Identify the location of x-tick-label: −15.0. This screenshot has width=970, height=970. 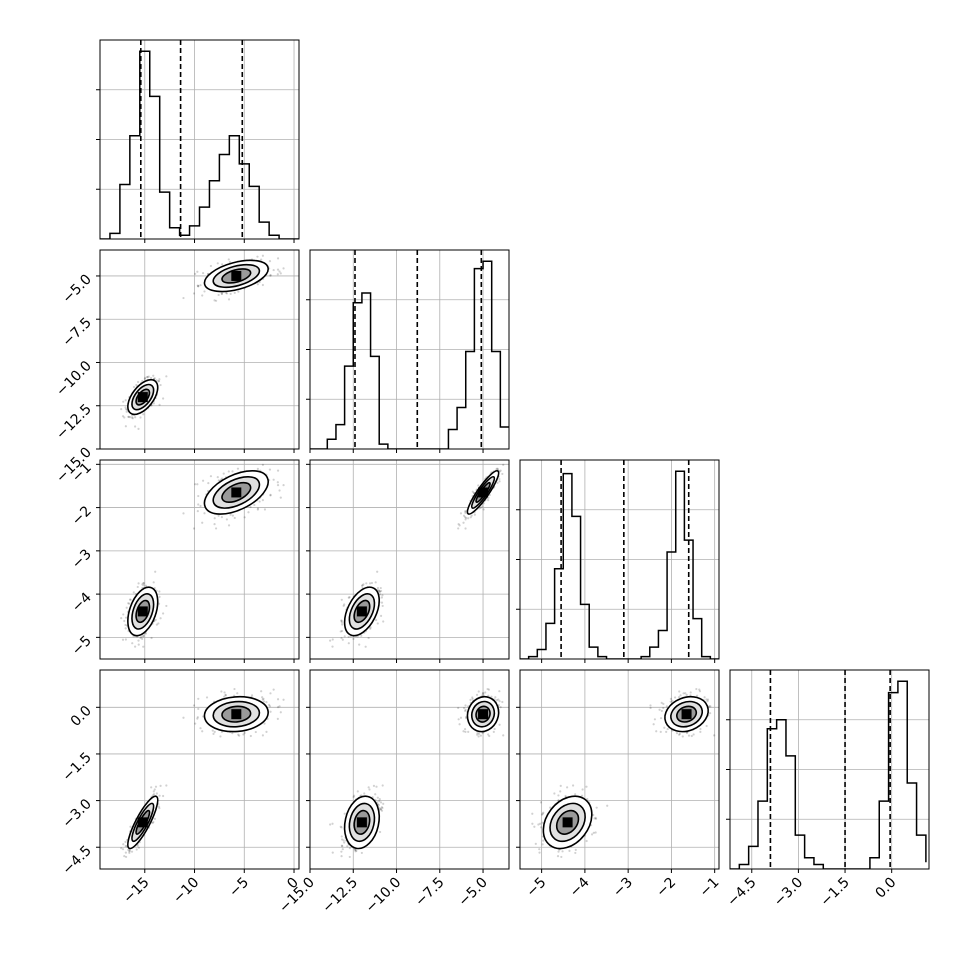
(297, 896).